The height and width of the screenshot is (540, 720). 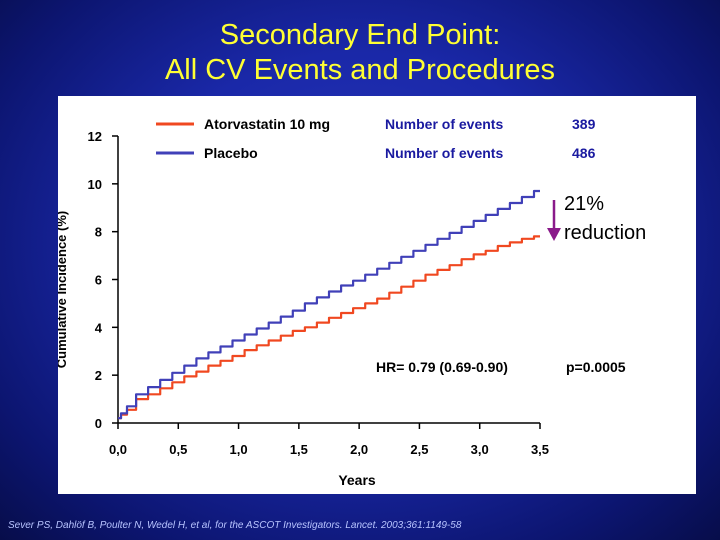 What do you see at coordinates (540, 449) in the screenshot?
I see `x-tick-label: 3,5` at bounding box center [540, 449].